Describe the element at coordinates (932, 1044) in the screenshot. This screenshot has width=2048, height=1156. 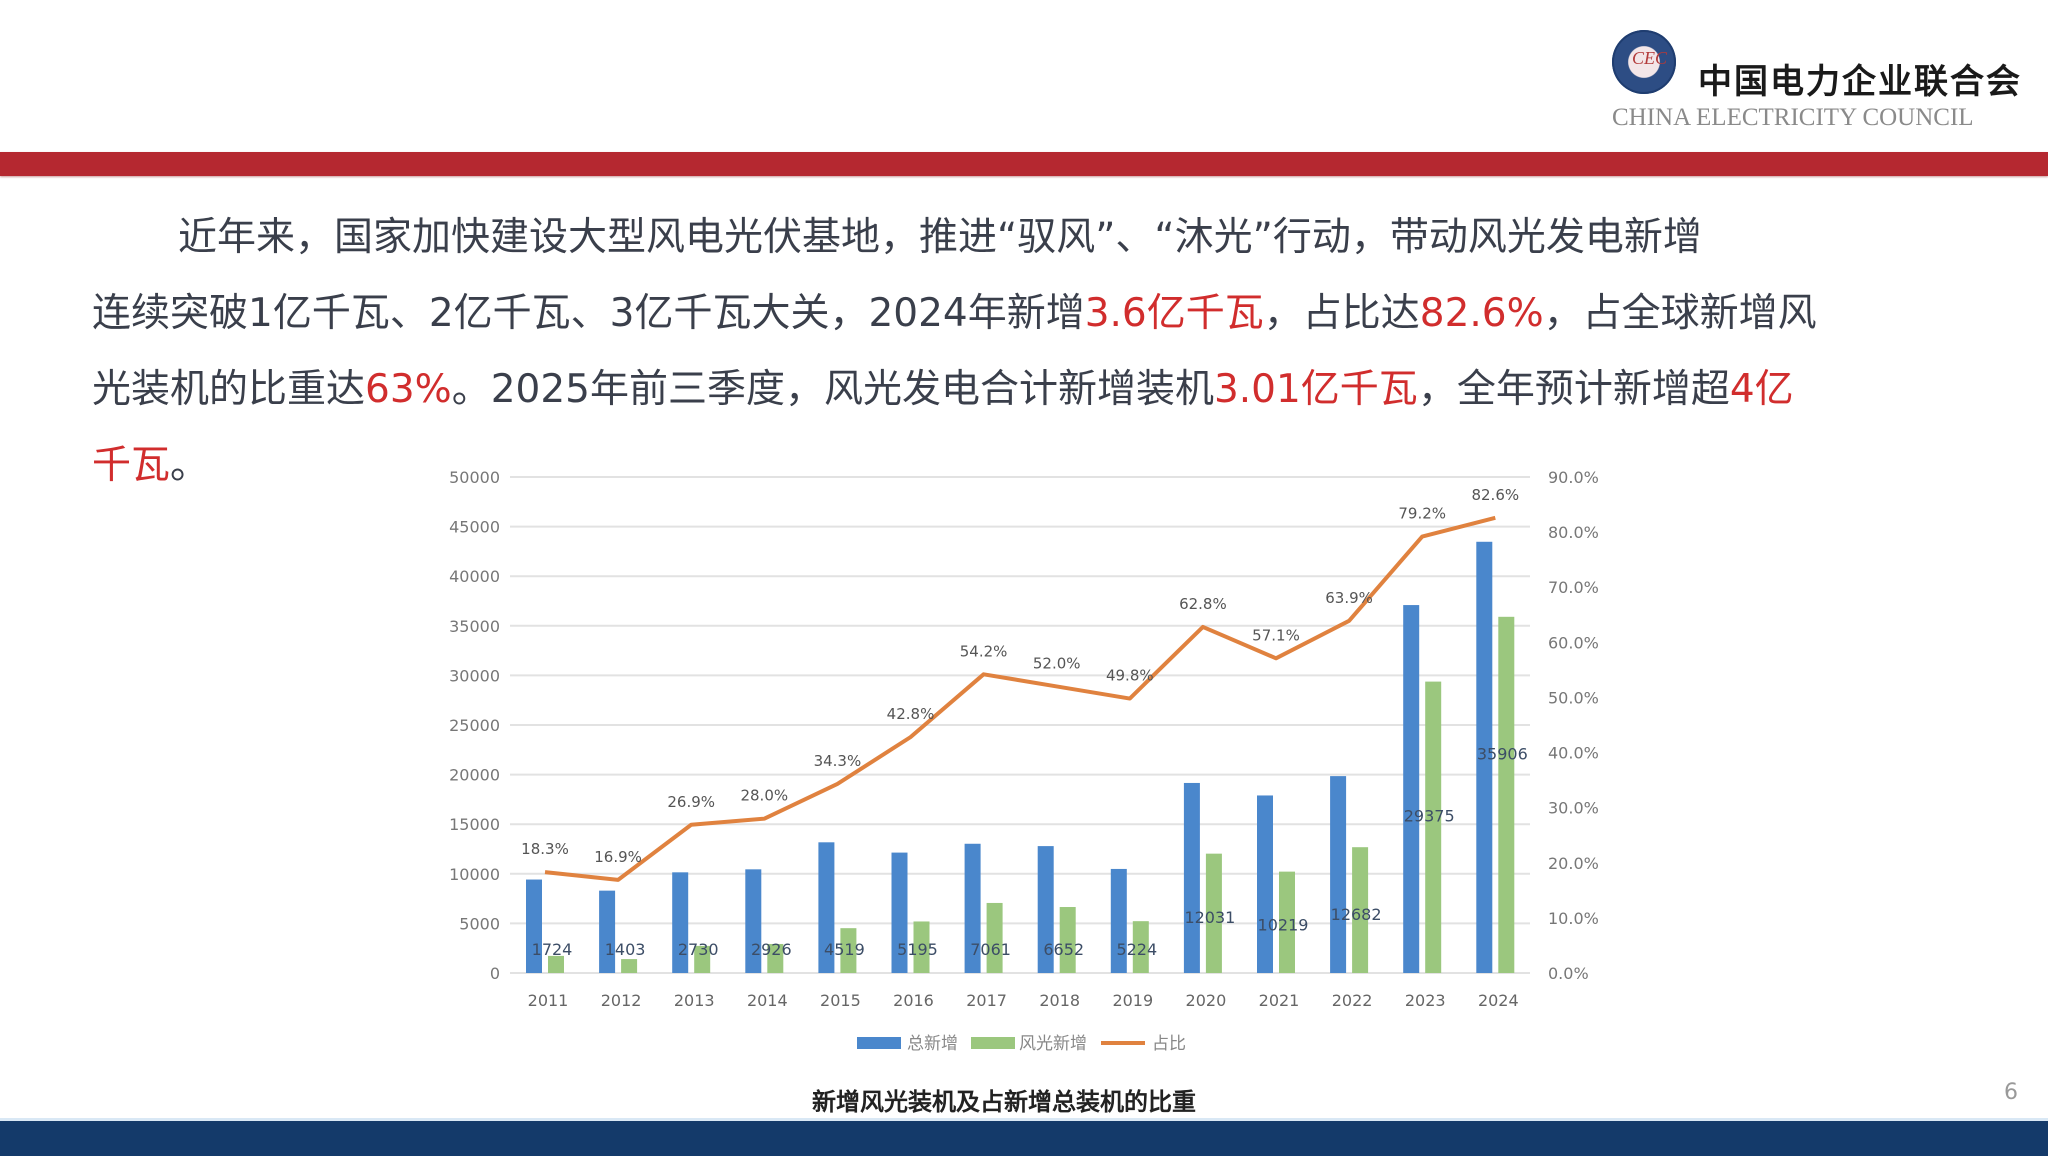
I see `legend-label-total: 总新增` at that location.